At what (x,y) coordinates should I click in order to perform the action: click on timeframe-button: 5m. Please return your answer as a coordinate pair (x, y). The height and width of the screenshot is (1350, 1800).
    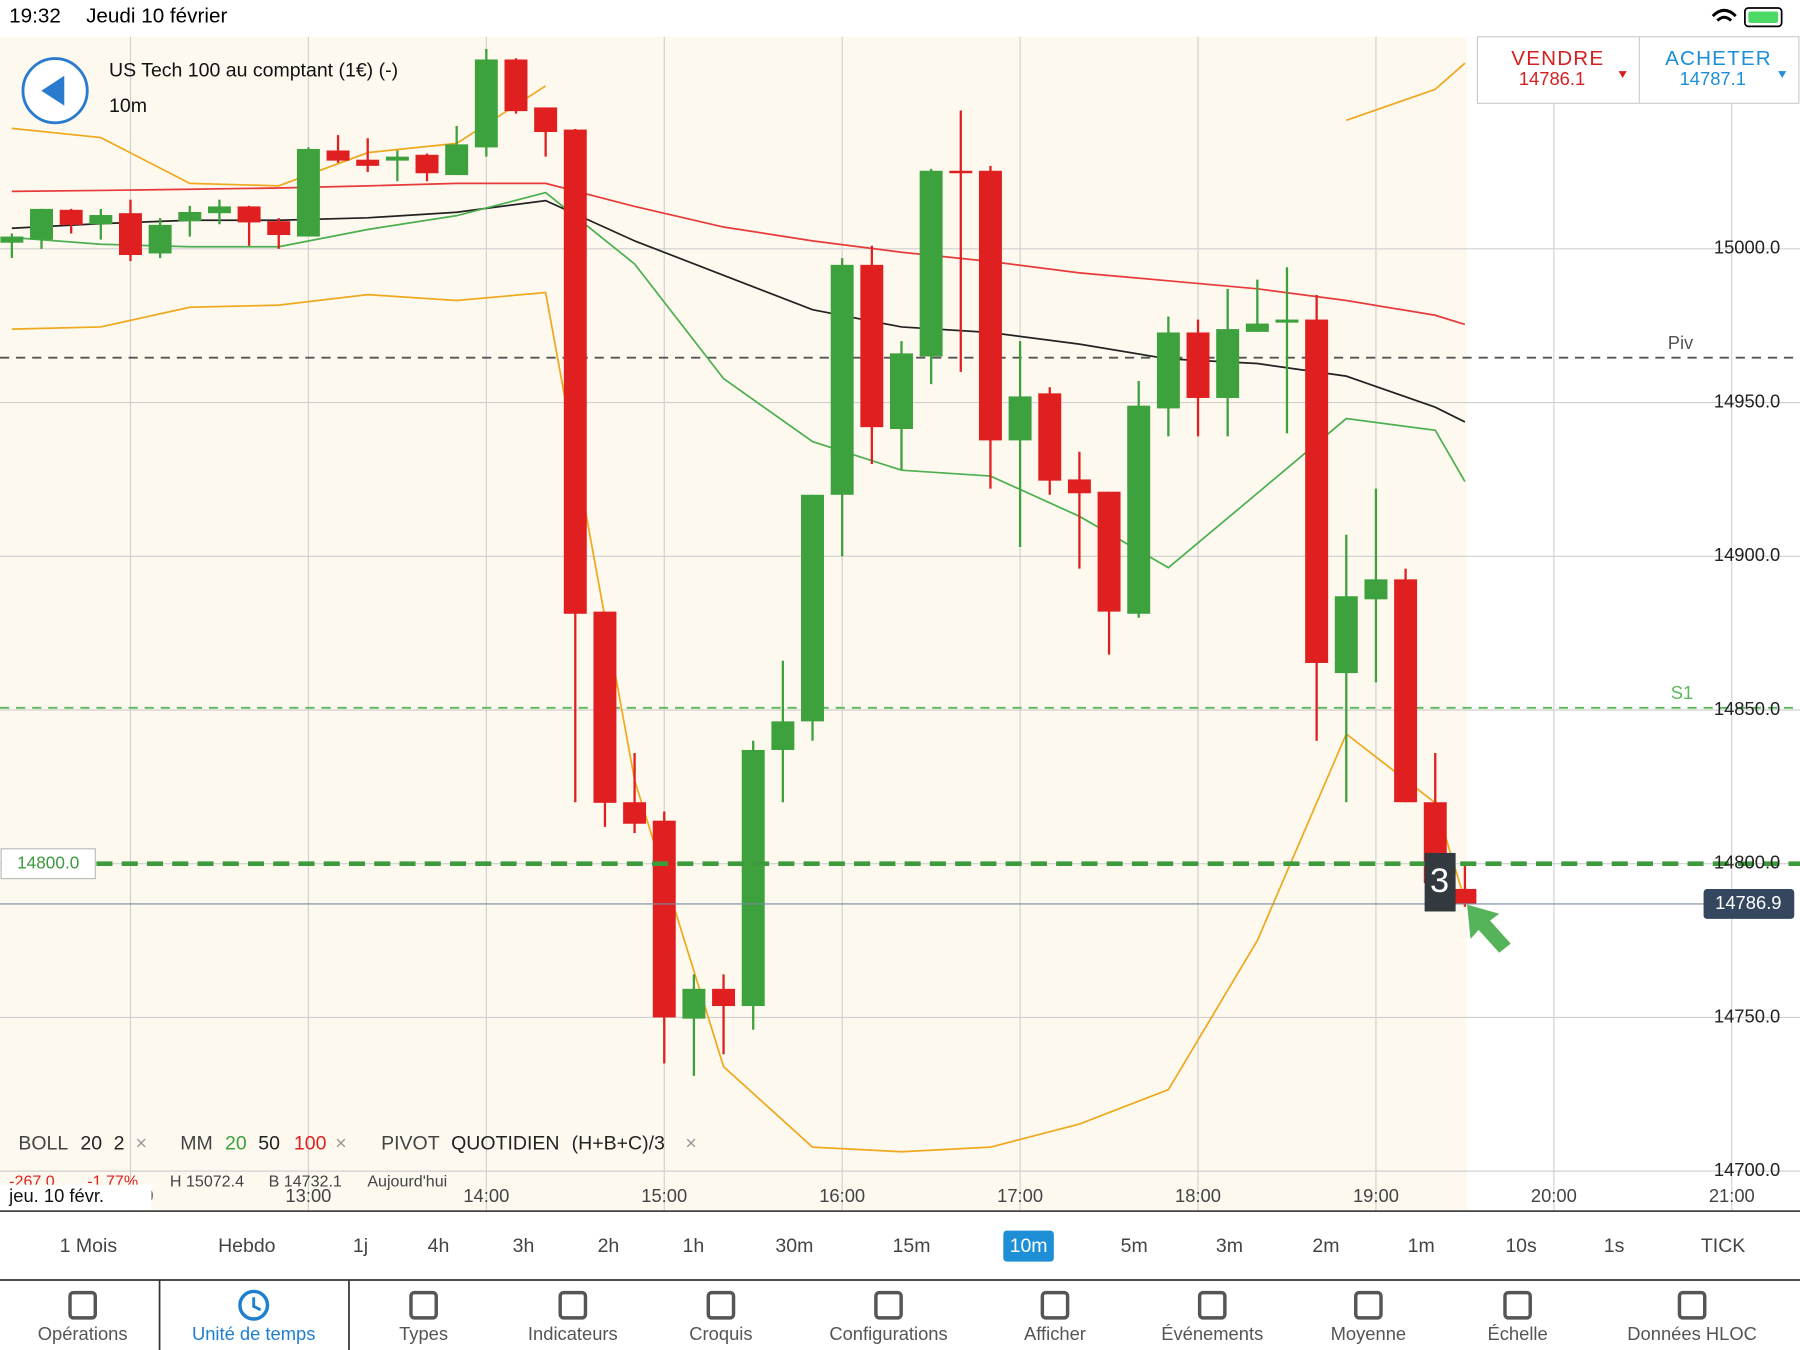
    Looking at the image, I should click on (1134, 1246).